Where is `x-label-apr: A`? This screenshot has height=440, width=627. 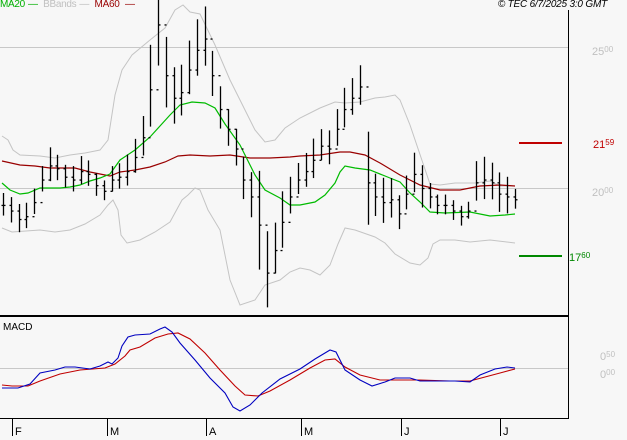
x-label-apr: A is located at coordinates (213, 432).